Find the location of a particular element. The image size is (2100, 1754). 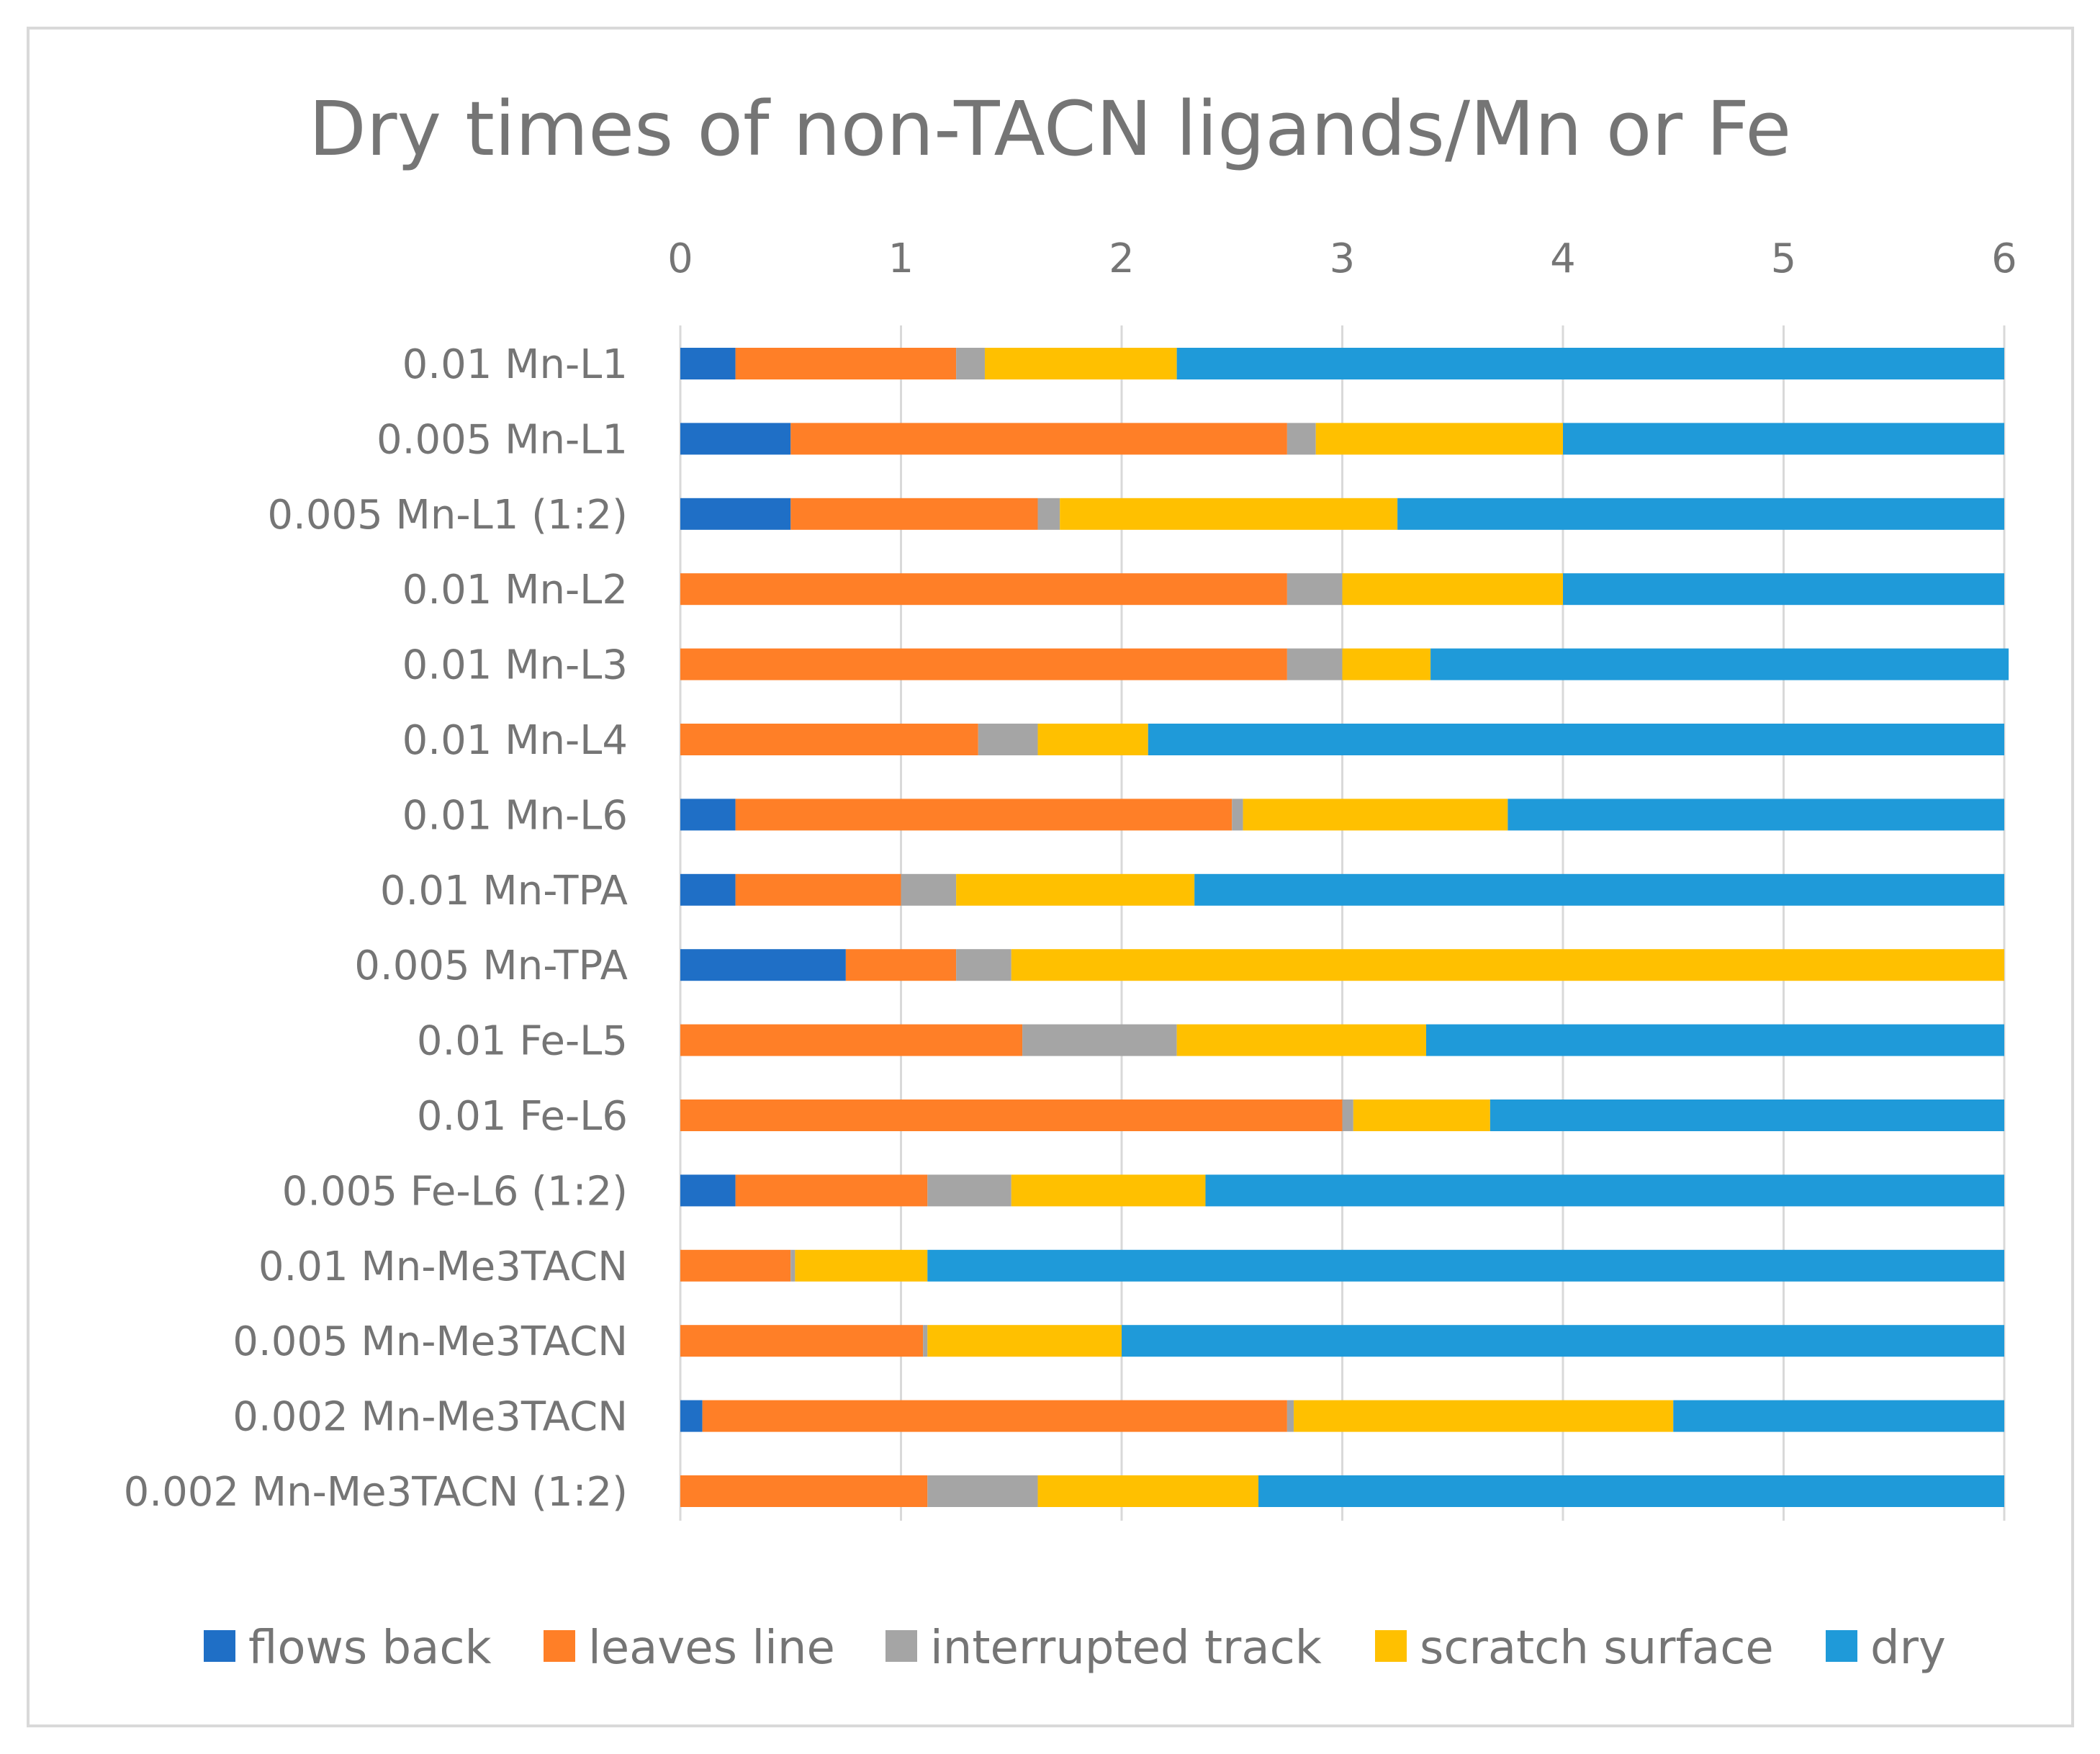

x-tick-label: 2 is located at coordinates (1122, 258).